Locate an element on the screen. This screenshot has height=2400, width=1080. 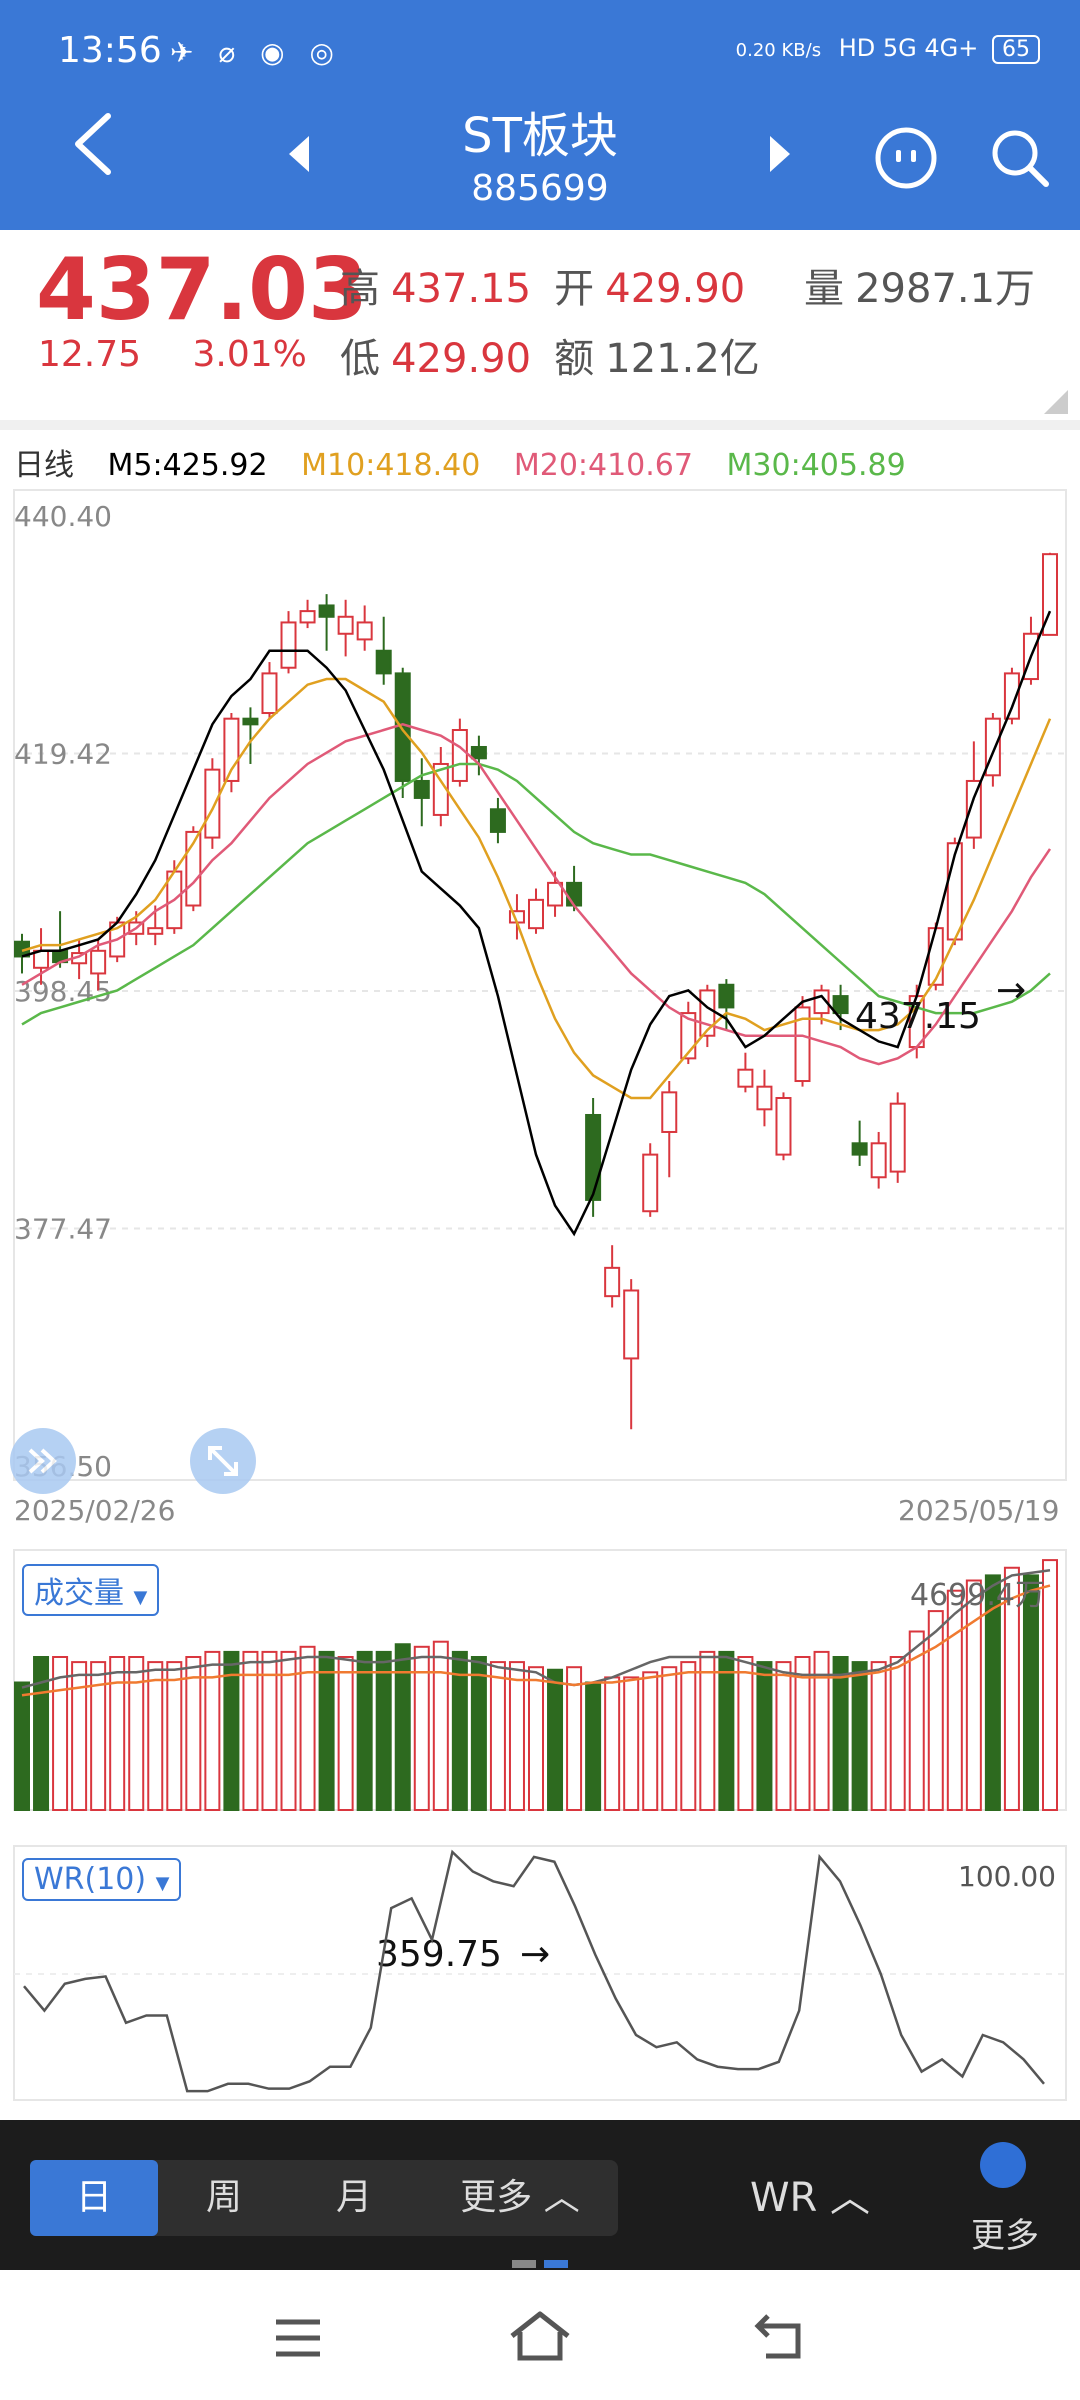
system-nav-bar is located at coordinates (540, 2335).